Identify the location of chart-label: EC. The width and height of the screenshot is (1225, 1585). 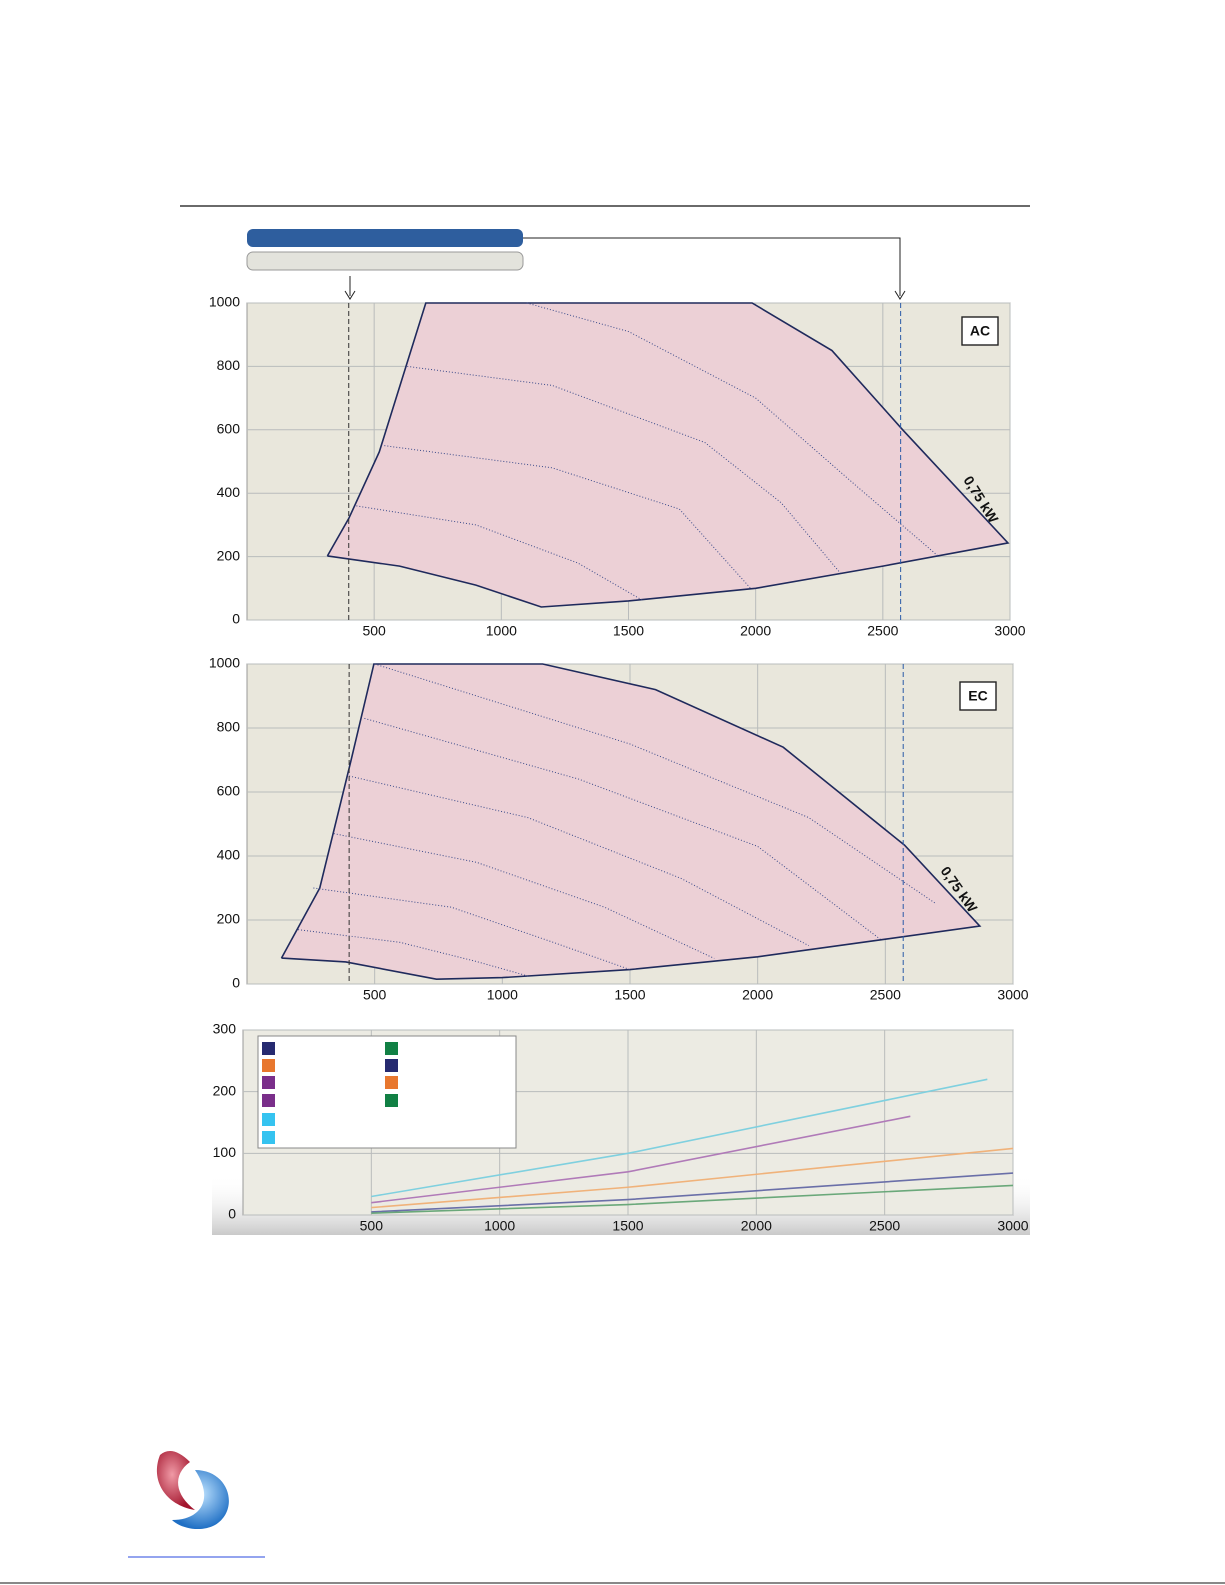
(977, 696).